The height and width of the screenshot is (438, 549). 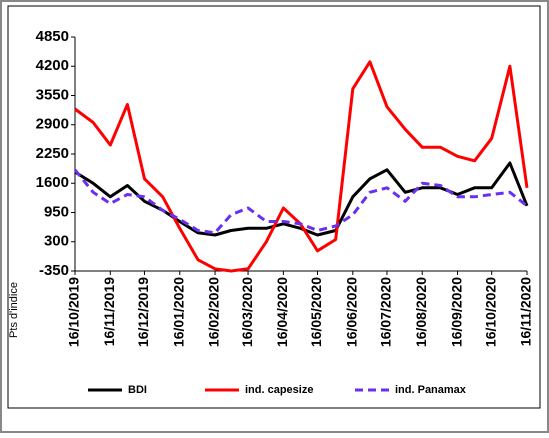 I want to click on y-tick-label: 300, so click(x=56, y=241).